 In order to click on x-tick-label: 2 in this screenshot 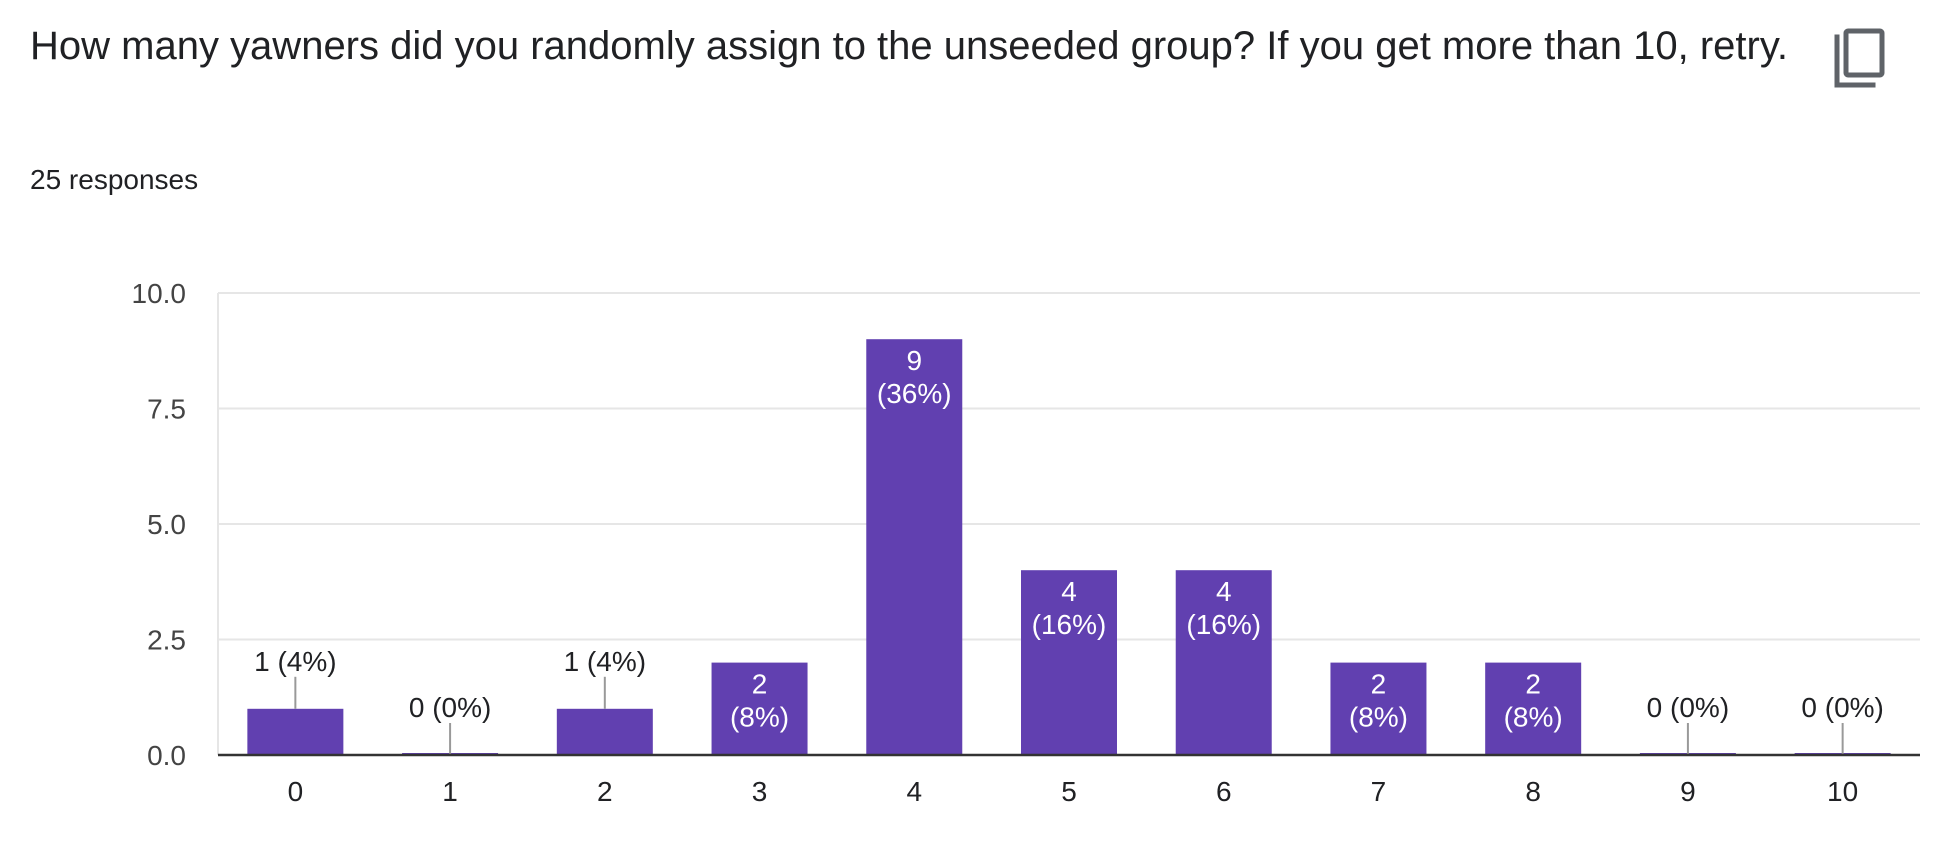, I will do `click(605, 791)`.